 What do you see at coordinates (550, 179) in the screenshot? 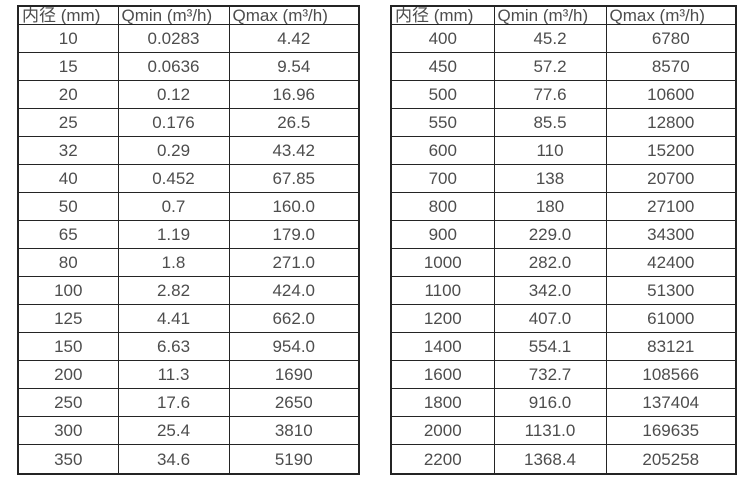
I see `table-cell: 138` at bounding box center [550, 179].